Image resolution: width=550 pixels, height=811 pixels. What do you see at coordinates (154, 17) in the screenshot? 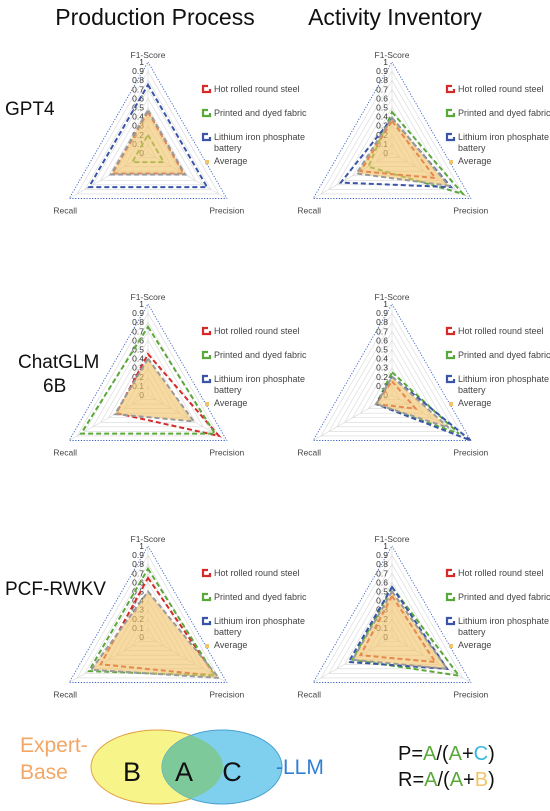
I see `column-title-production-process: Production Process` at bounding box center [154, 17].